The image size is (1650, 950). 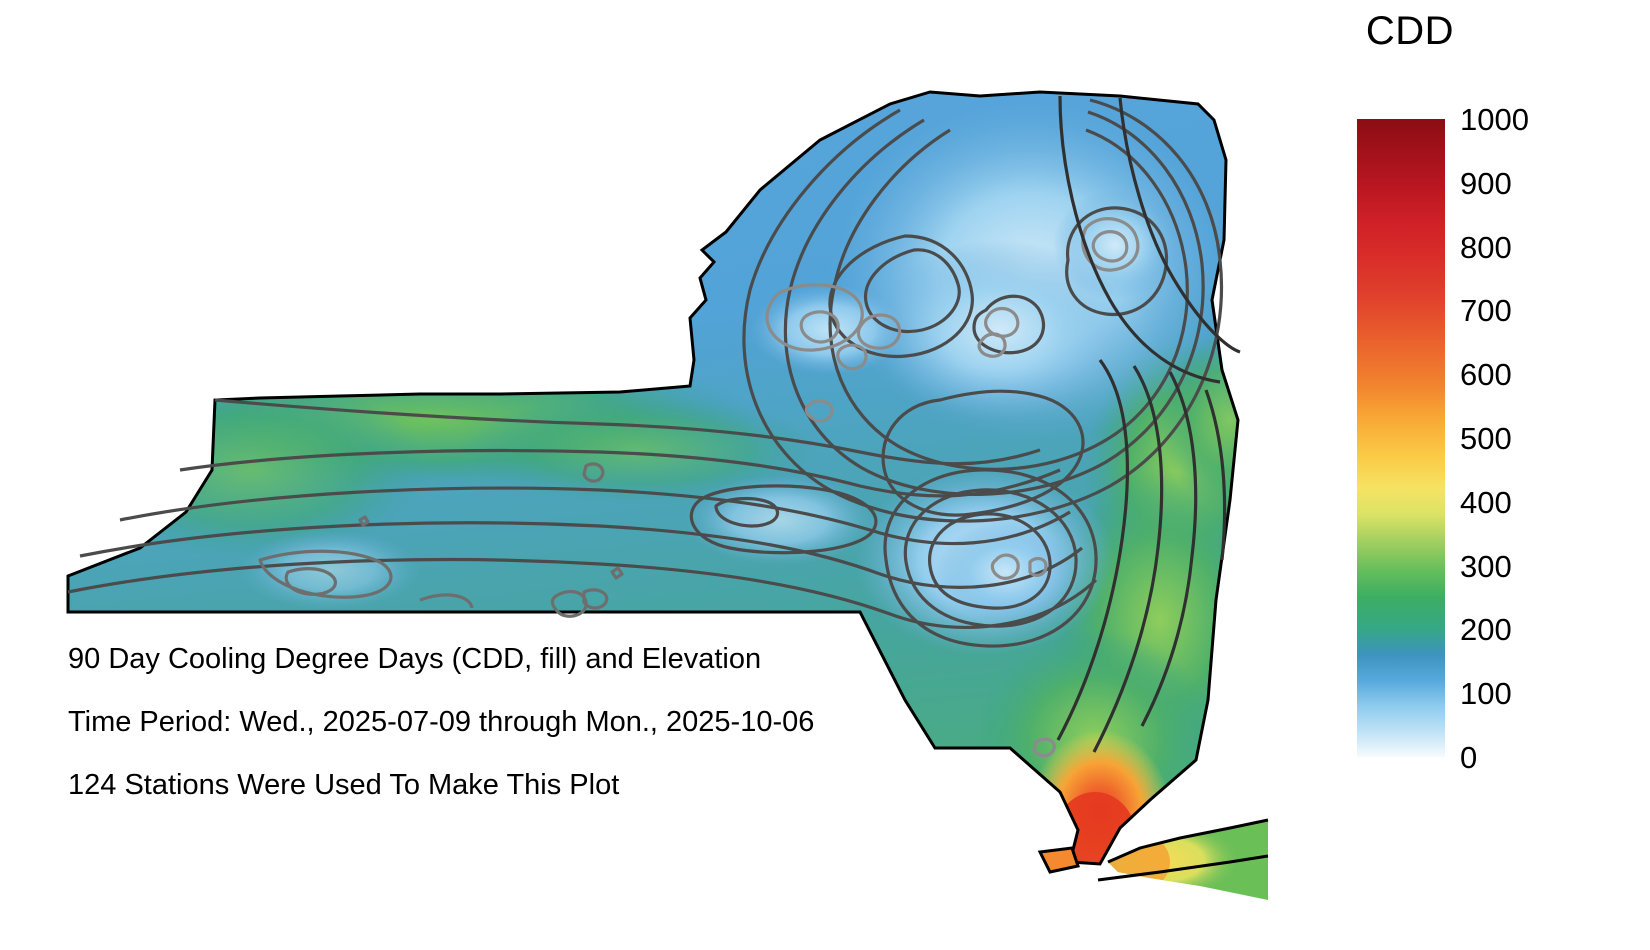 What do you see at coordinates (1148, 424) in the screenshot?
I see `elevation-contour-lines-hudson` at bounding box center [1148, 424].